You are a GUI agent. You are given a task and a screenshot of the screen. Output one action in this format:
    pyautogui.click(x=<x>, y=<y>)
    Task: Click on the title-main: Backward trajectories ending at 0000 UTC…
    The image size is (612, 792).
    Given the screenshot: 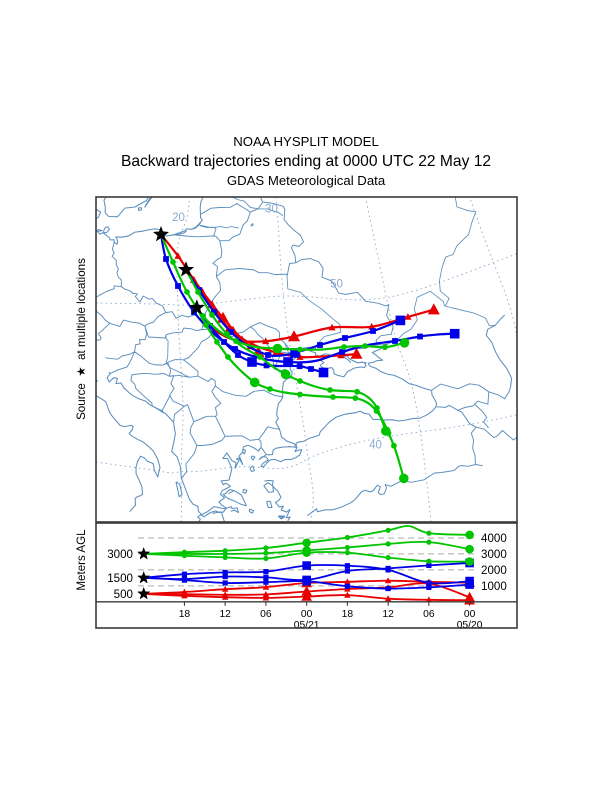 What is the action you would take?
    pyautogui.click(x=306, y=161)
    